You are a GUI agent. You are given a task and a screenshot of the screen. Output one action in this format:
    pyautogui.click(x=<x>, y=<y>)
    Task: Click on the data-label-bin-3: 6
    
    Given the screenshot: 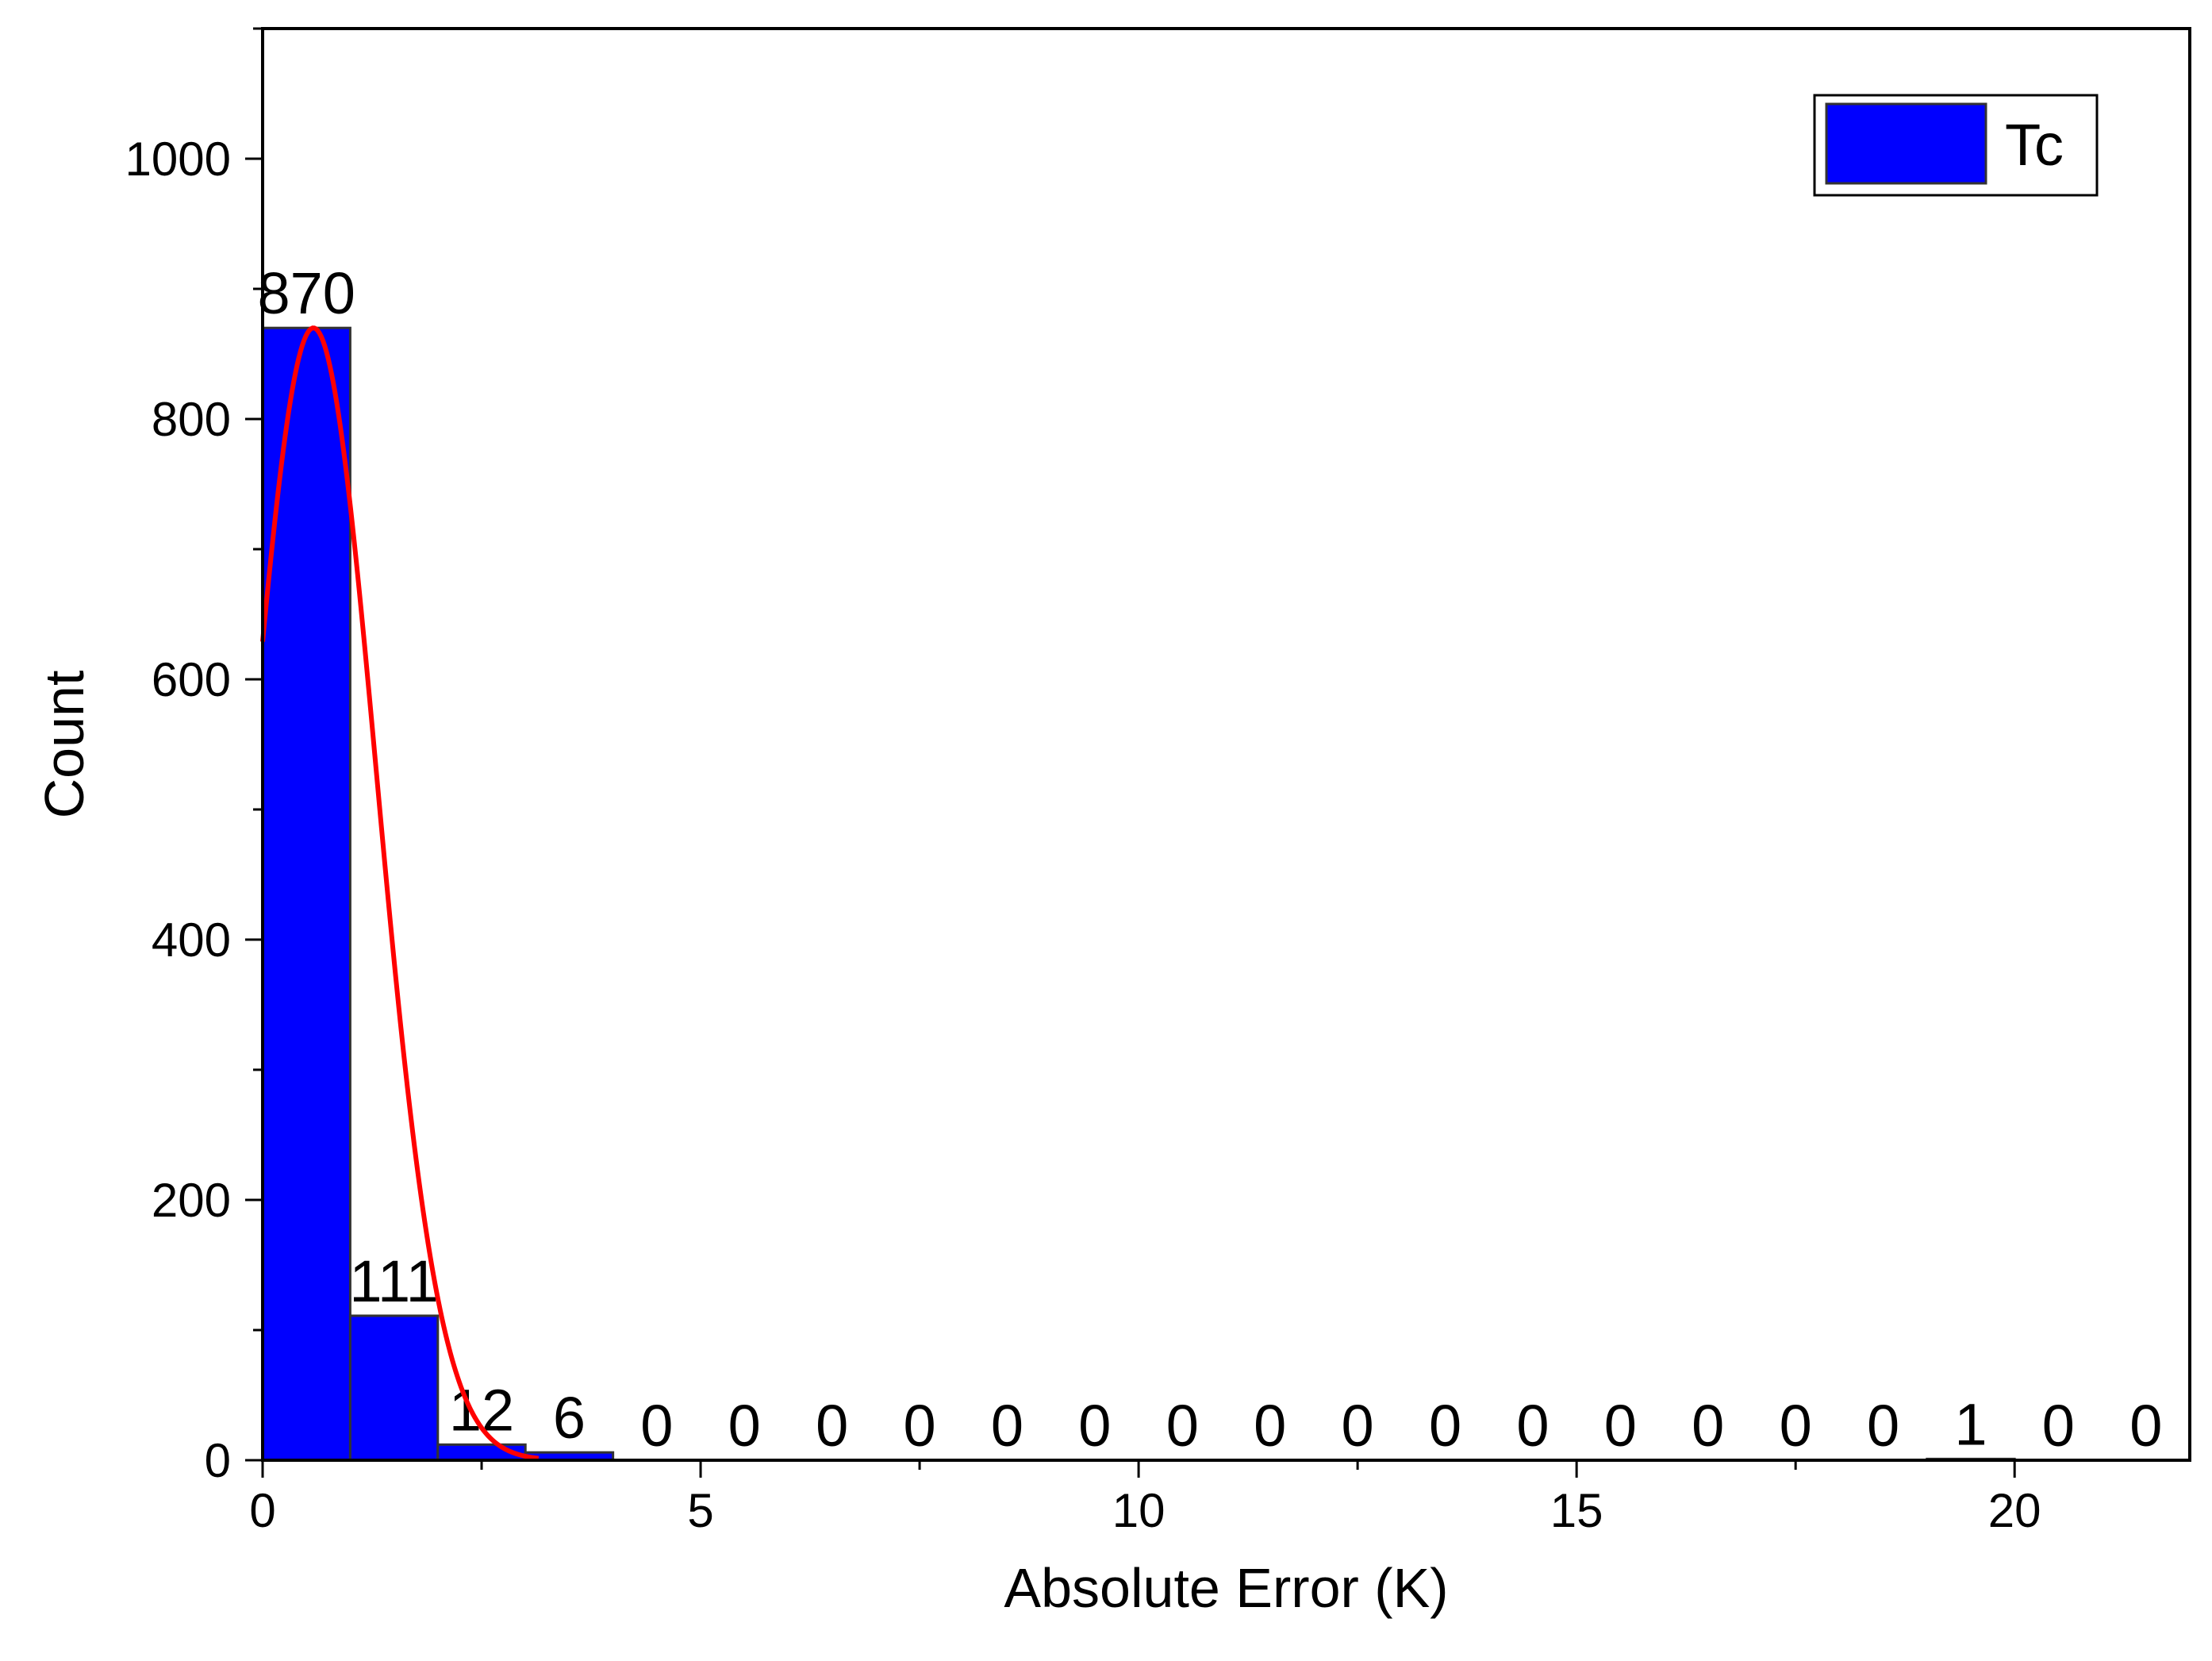 What is the action you would take?
    pyautogui.click(x=570, y=1418)
    